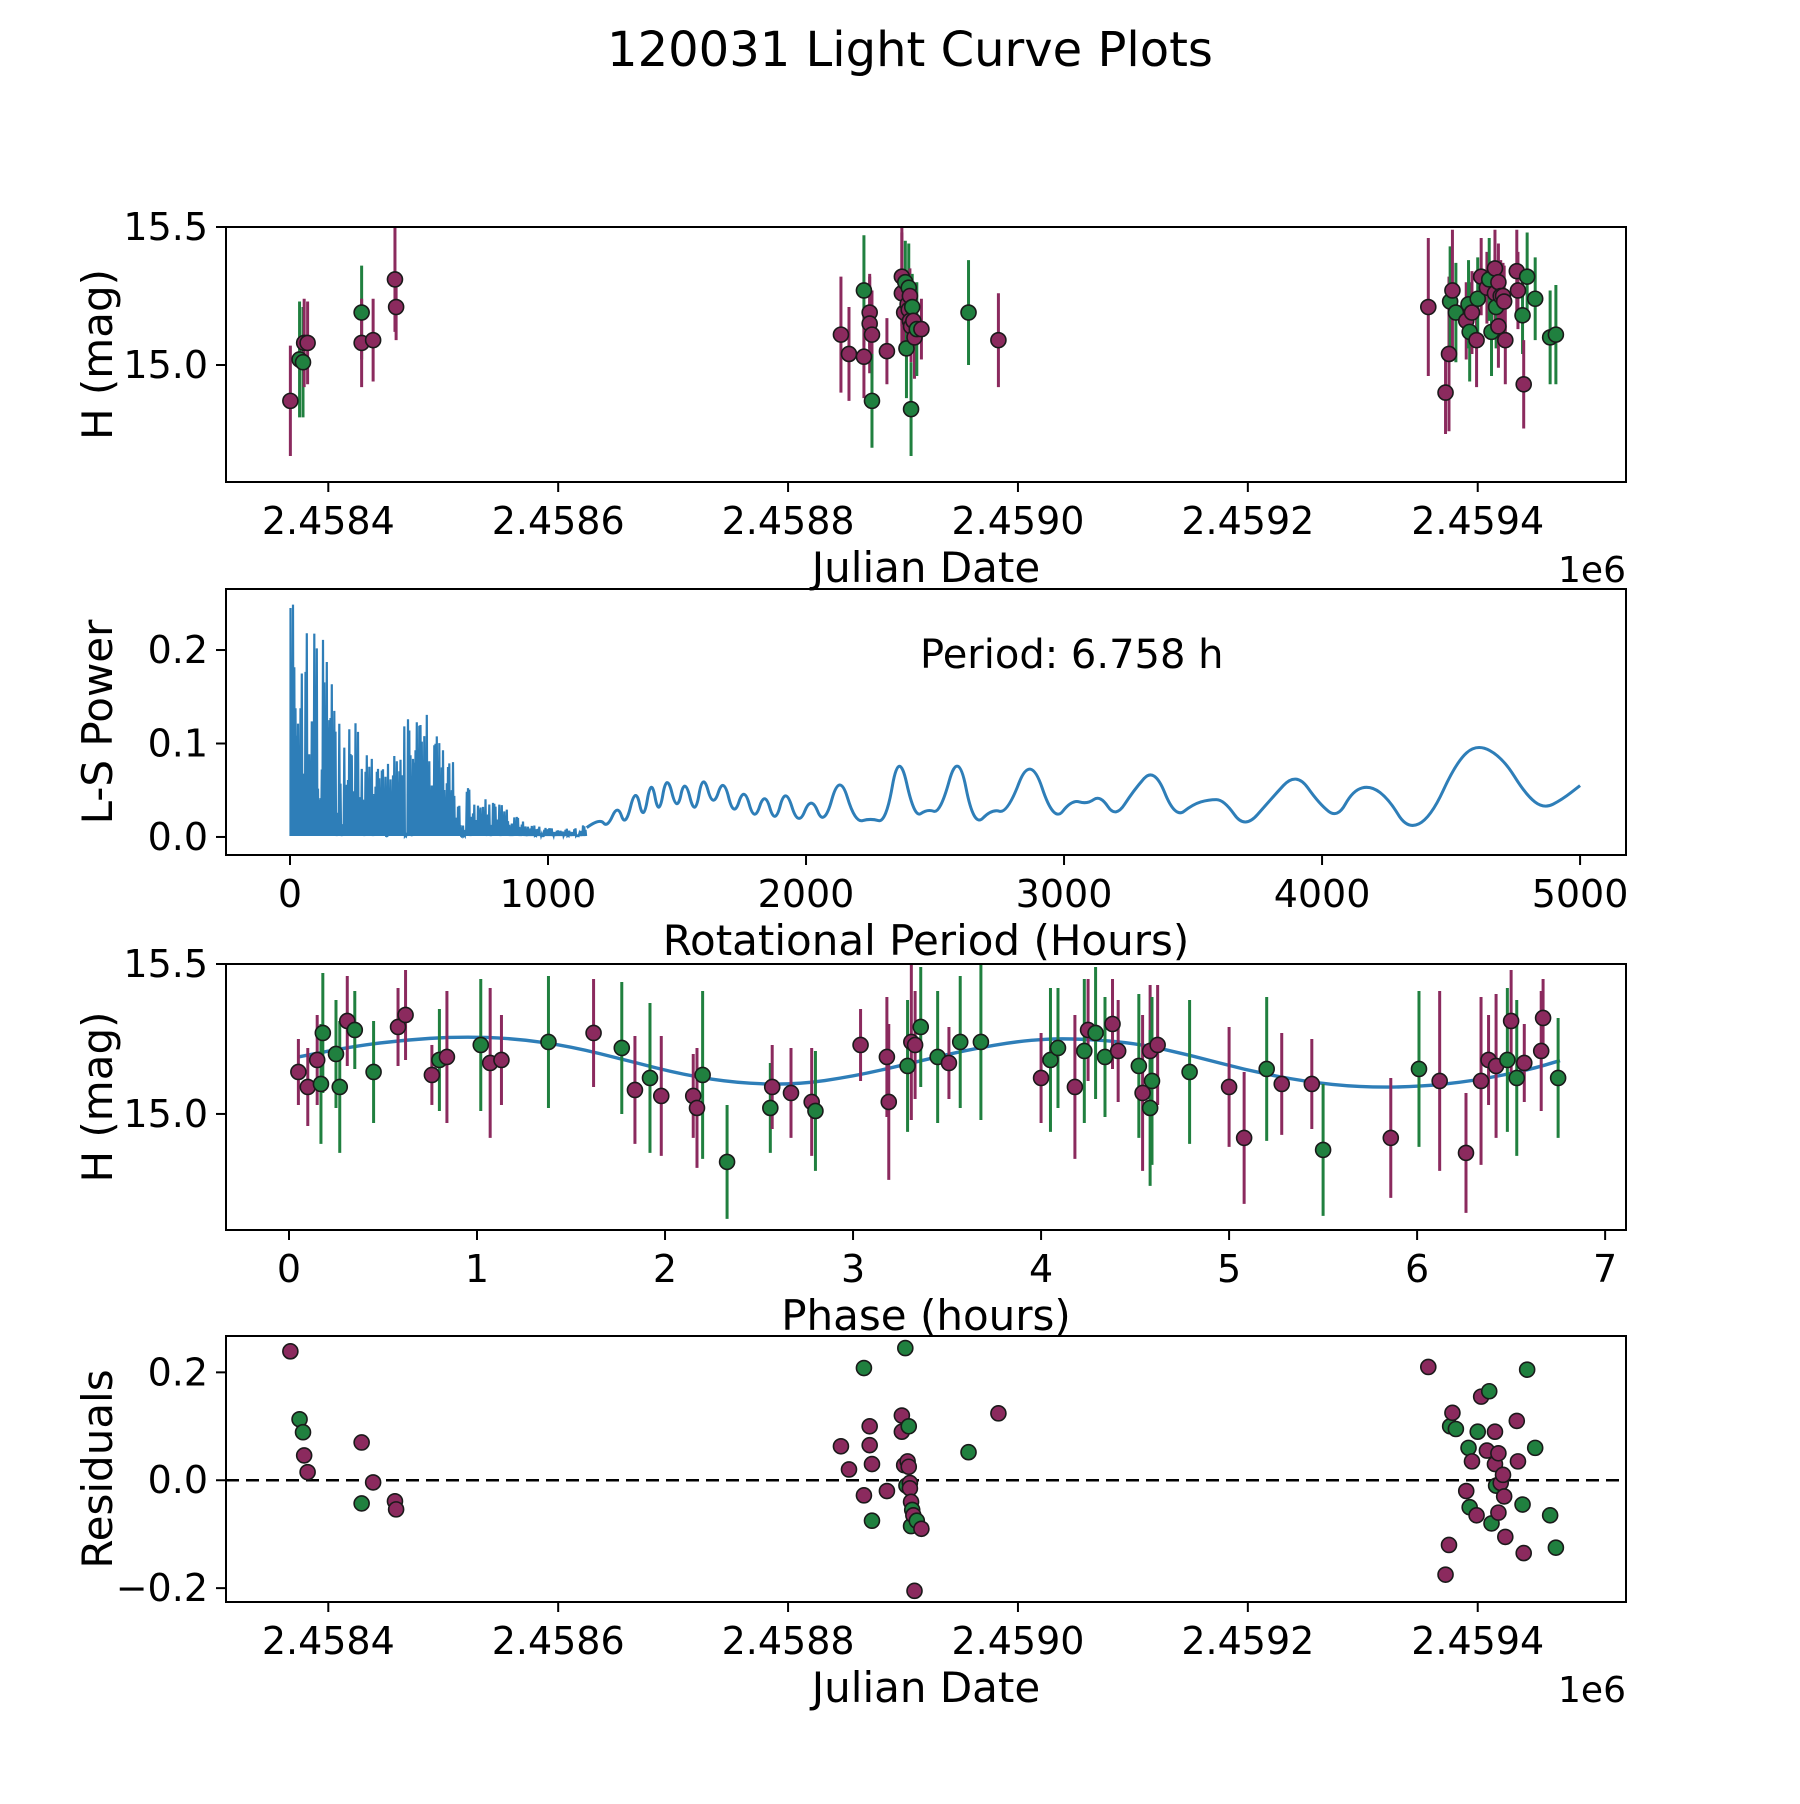 This screenshot has height=1804, width=1800. Describe the element at coordinates (1017, 521) in the screenshot. I see `x-tick-label: 2.4590` at that location.